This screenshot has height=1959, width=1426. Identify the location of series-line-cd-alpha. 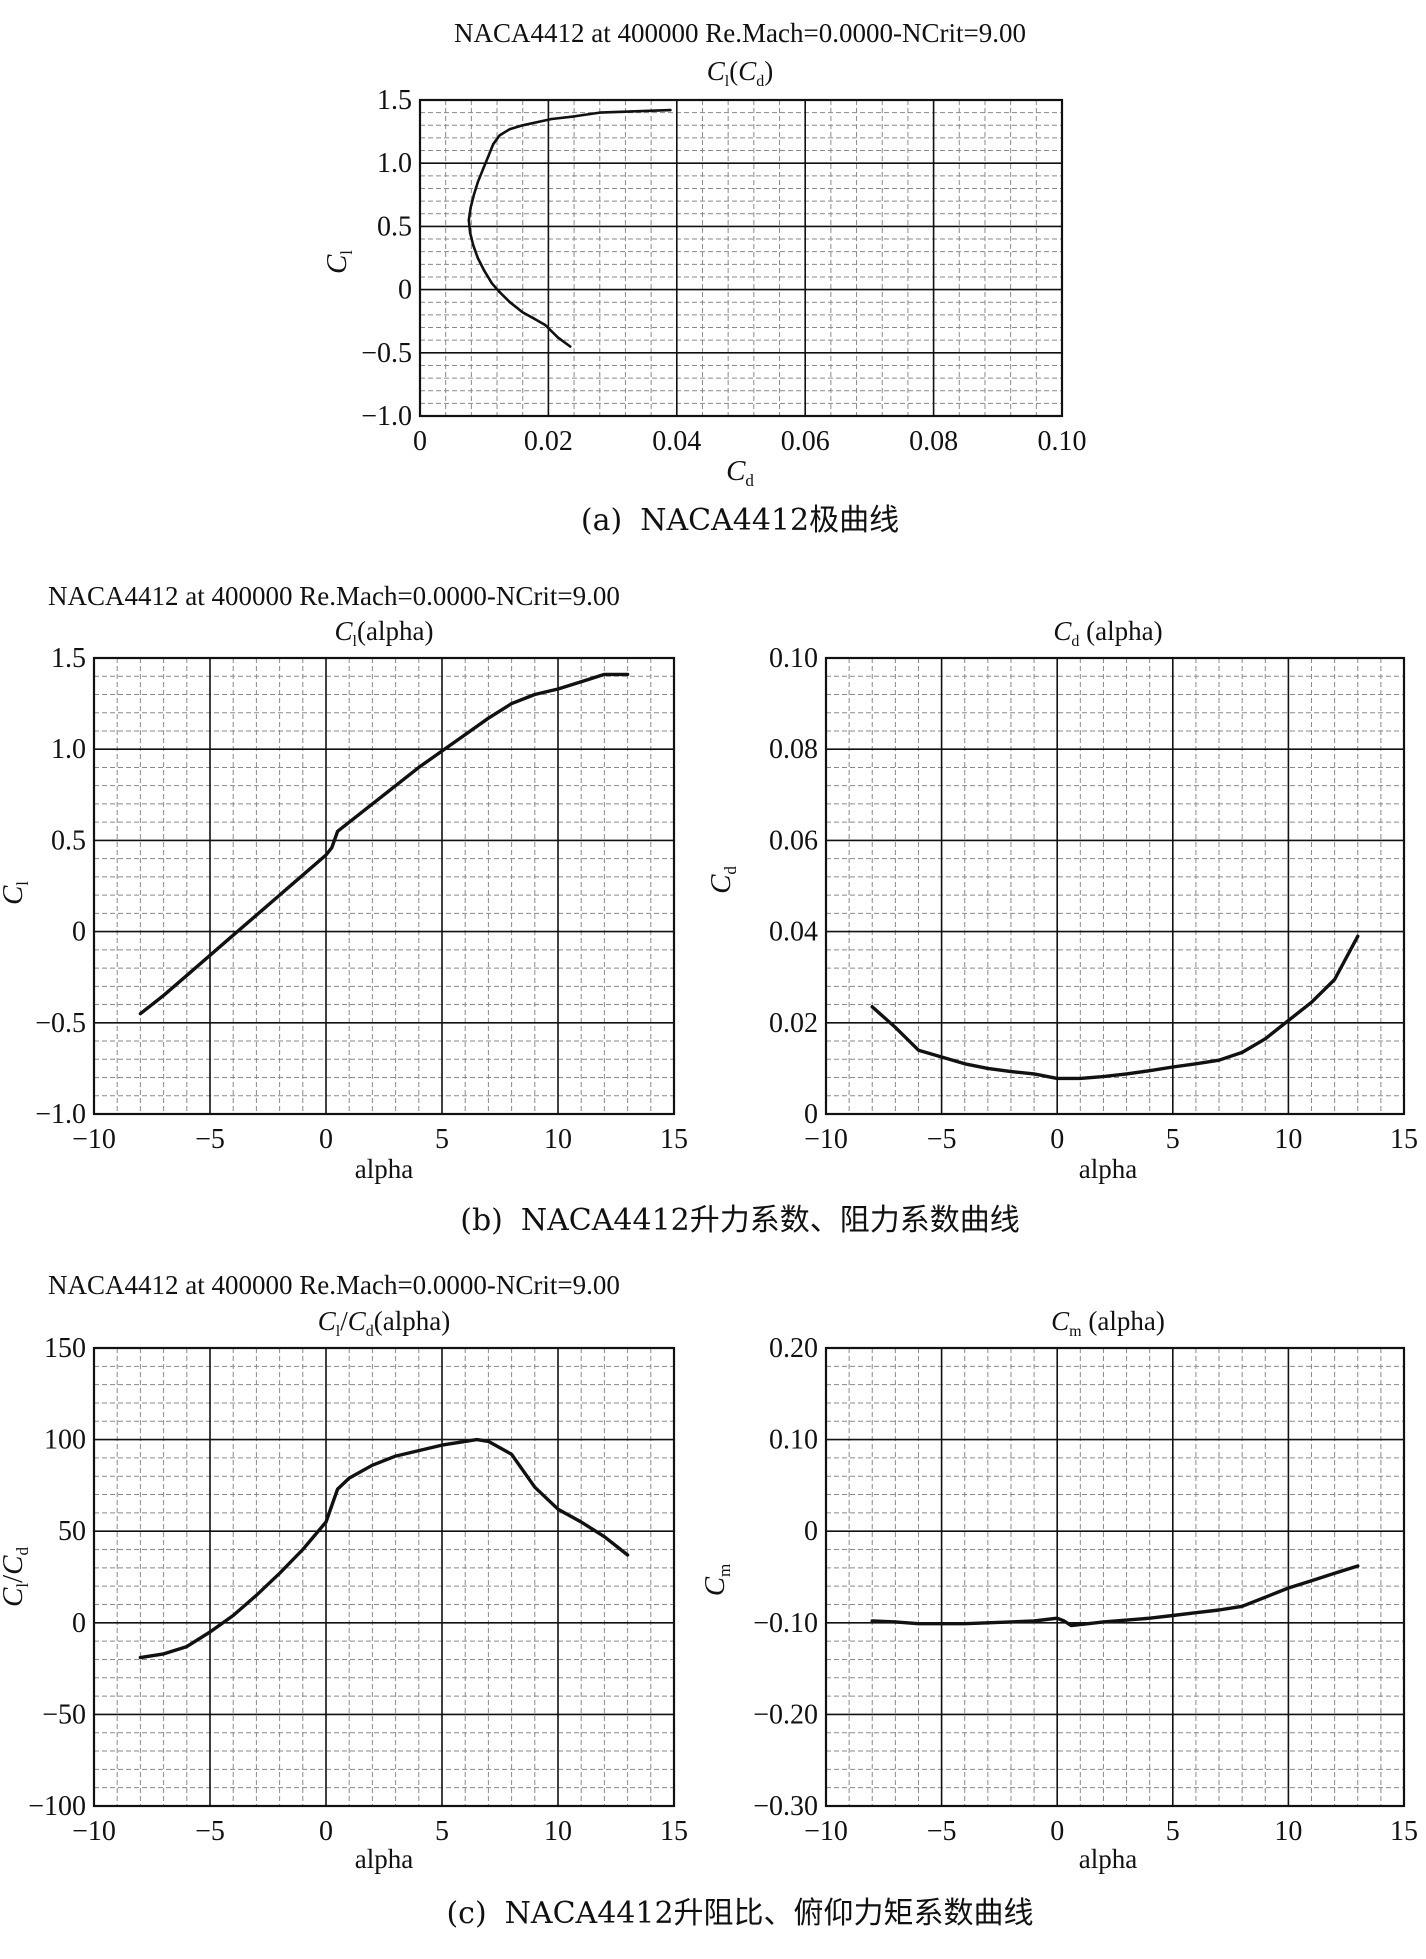
(1115, 1007).